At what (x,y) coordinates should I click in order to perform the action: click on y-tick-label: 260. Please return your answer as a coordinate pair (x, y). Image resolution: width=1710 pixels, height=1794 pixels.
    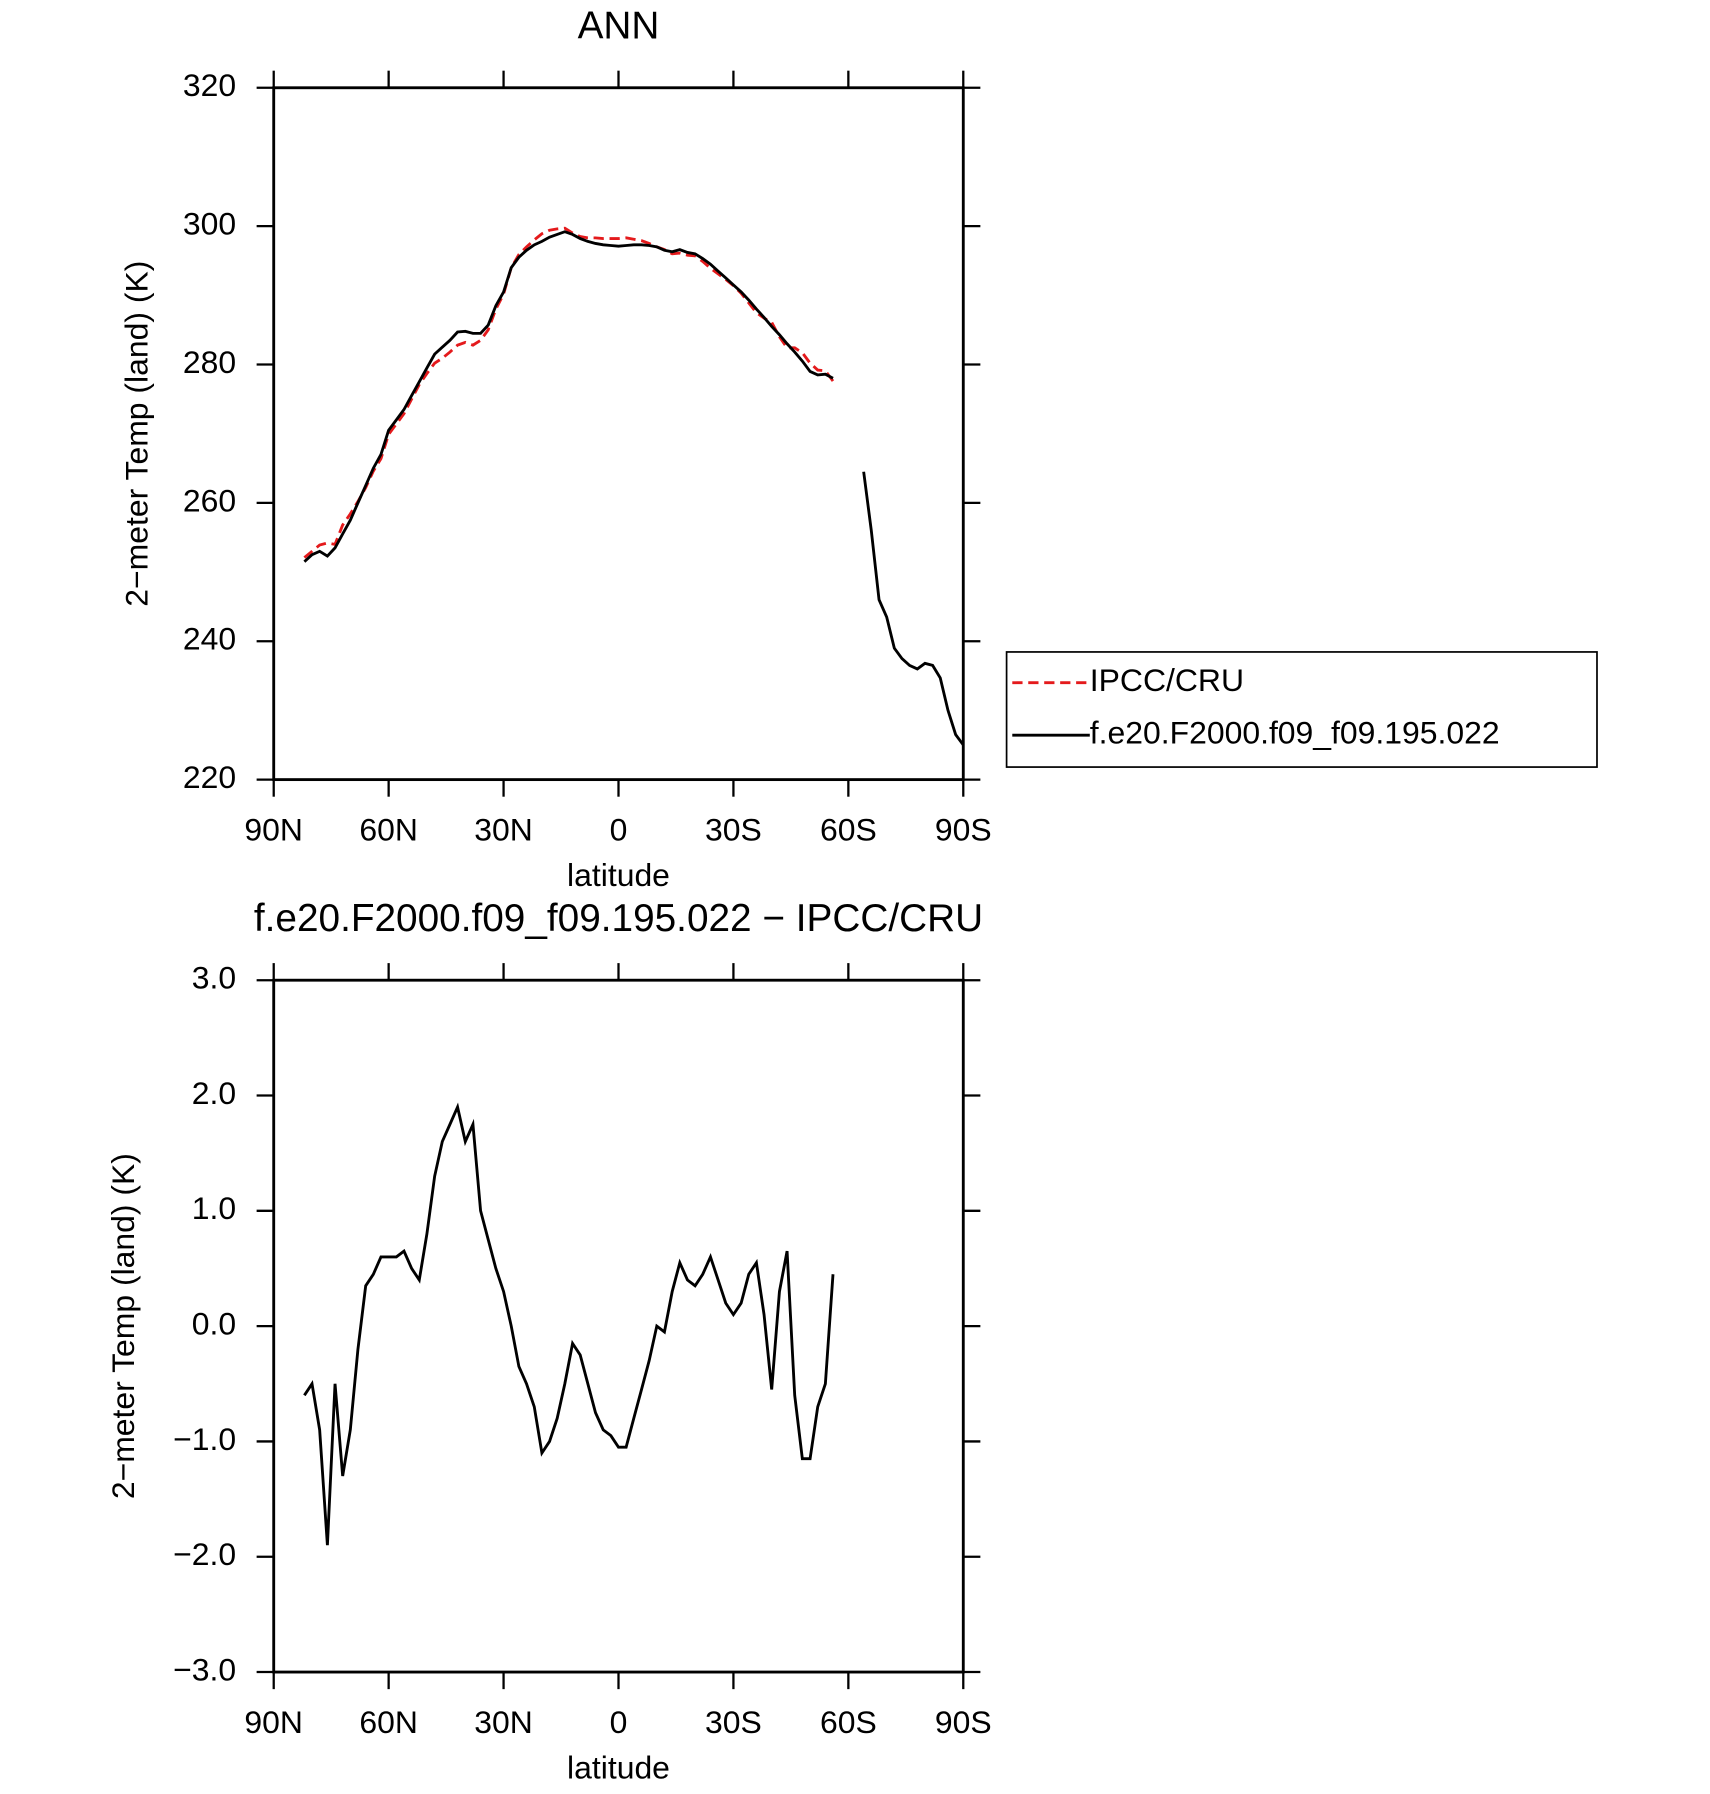
    Looking at the image, I should click on (209, 500).